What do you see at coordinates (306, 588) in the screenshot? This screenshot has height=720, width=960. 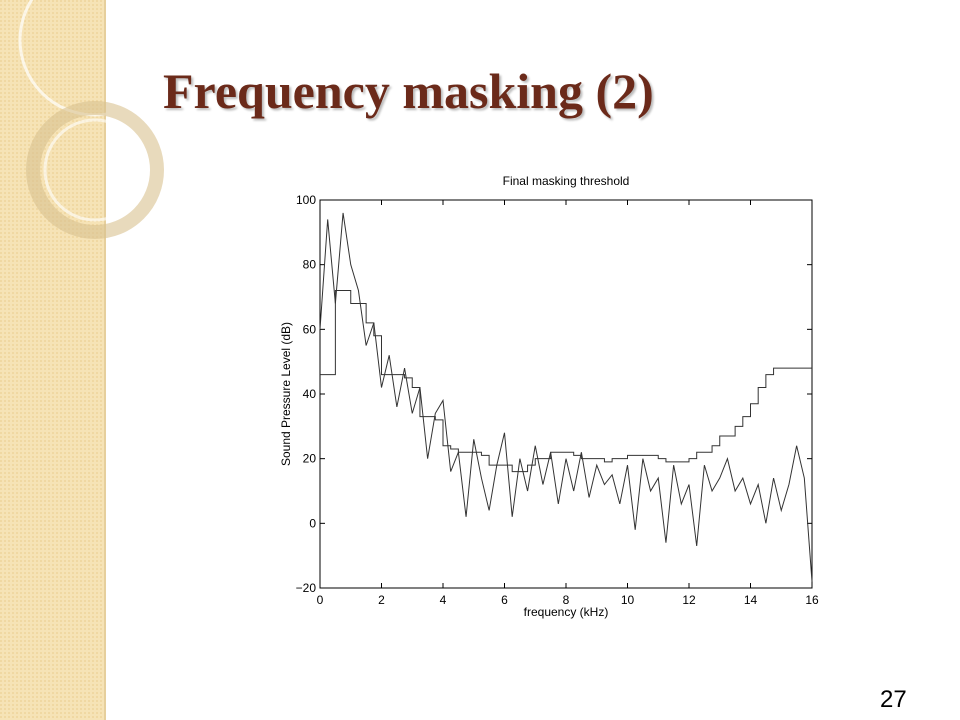 I see `y-tick-label: −20` at bounding box center [306, 588].